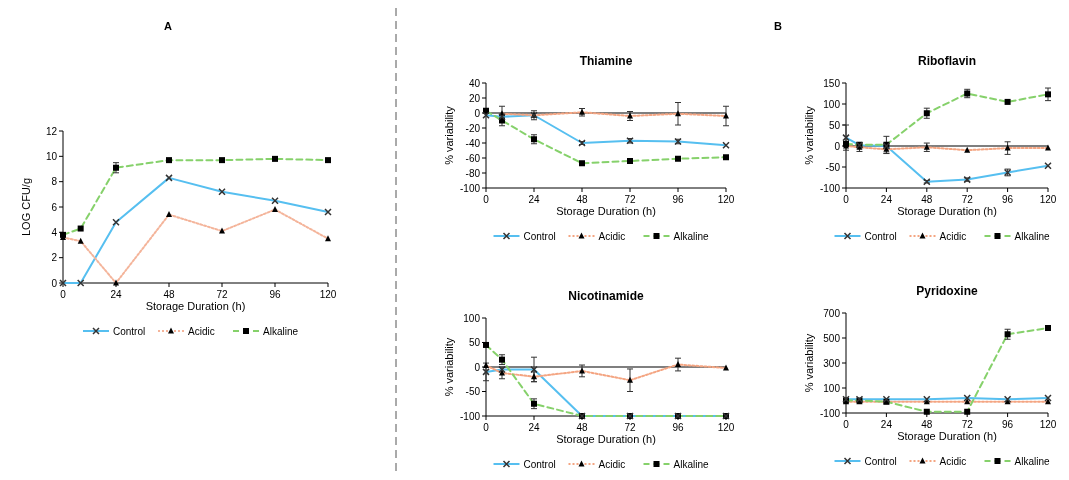  I want to click on y-axis-title: LOG CFU/g, so click(26, 207).